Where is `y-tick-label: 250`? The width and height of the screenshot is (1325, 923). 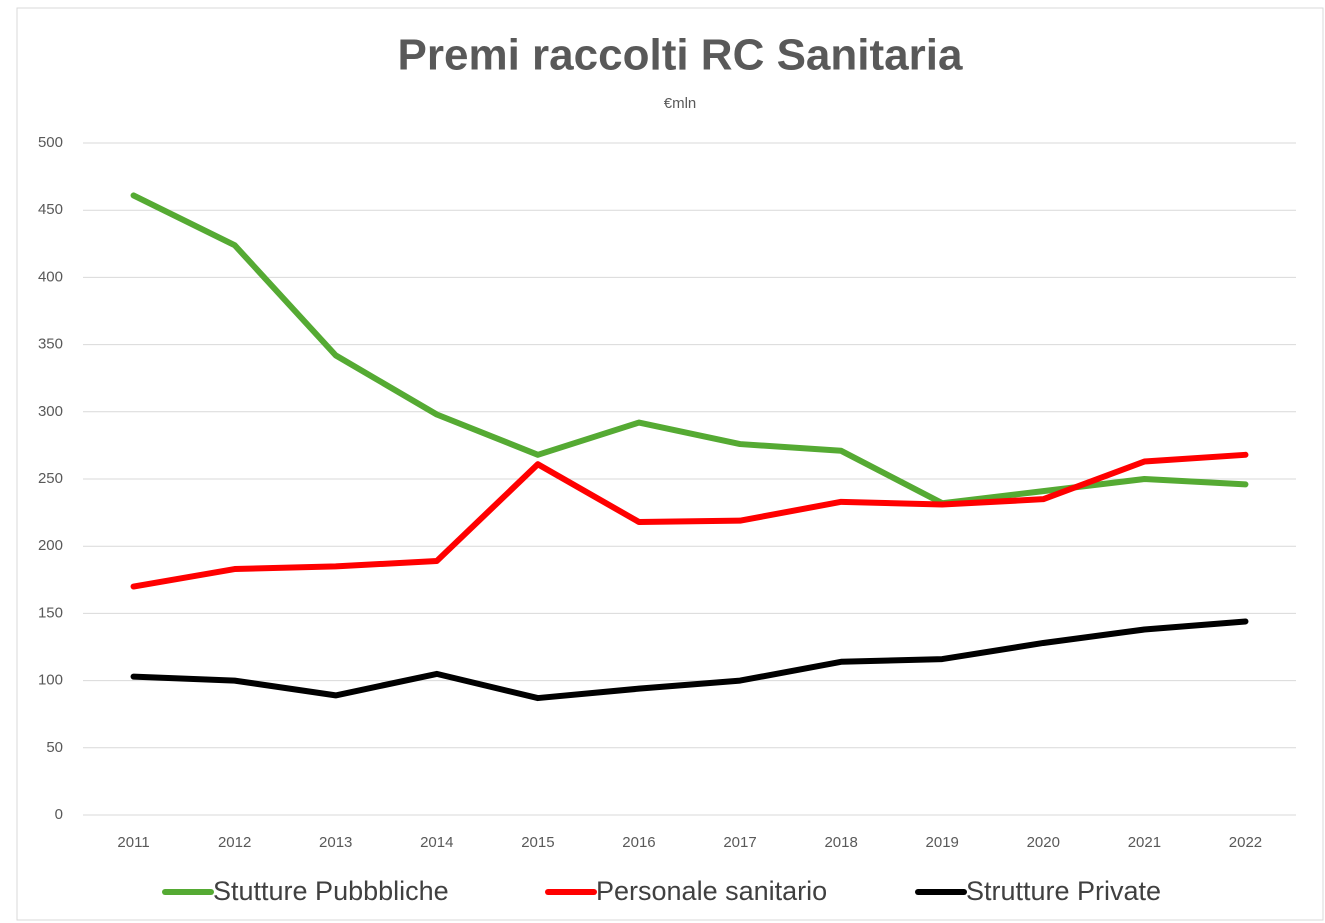 y-tick-label: 250 is located at coordinates (50, 478).